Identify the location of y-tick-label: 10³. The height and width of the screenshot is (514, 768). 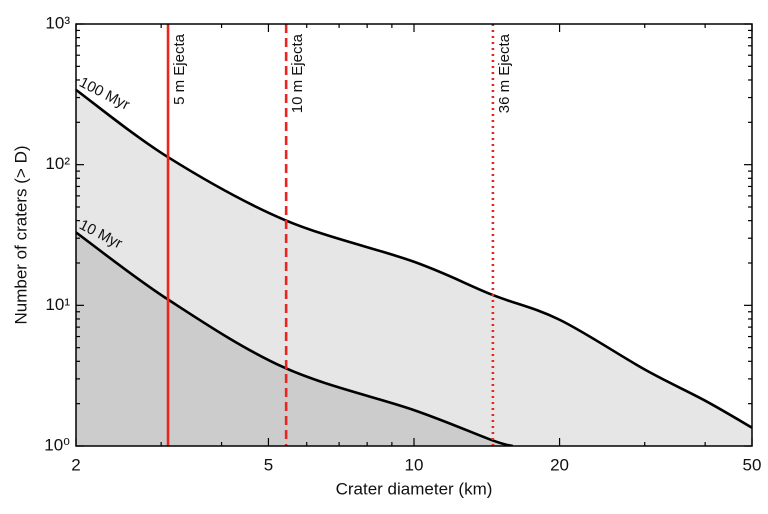
(57, 22).